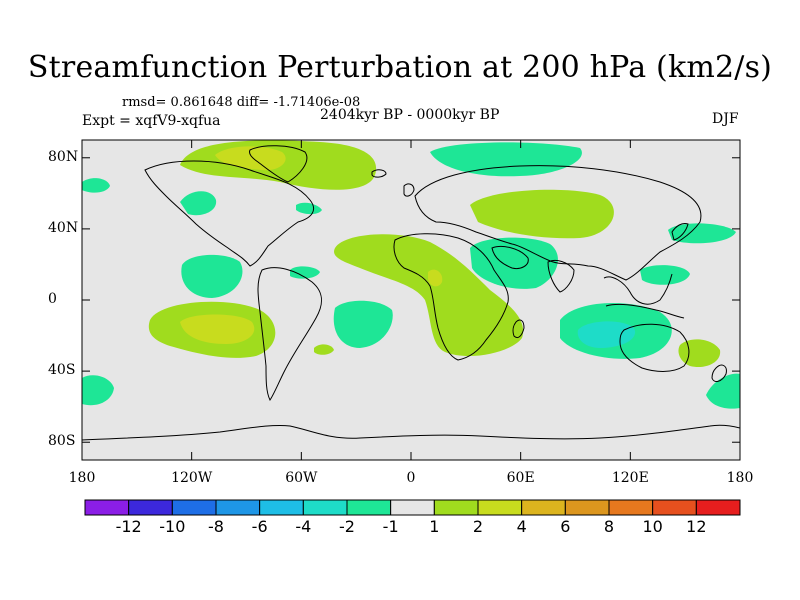 The width and height of the screenshot is (800, 600). Describe the element at coordinates (98, 390) in the screenshot. I see `anomaly-southwest-edge` at that location.